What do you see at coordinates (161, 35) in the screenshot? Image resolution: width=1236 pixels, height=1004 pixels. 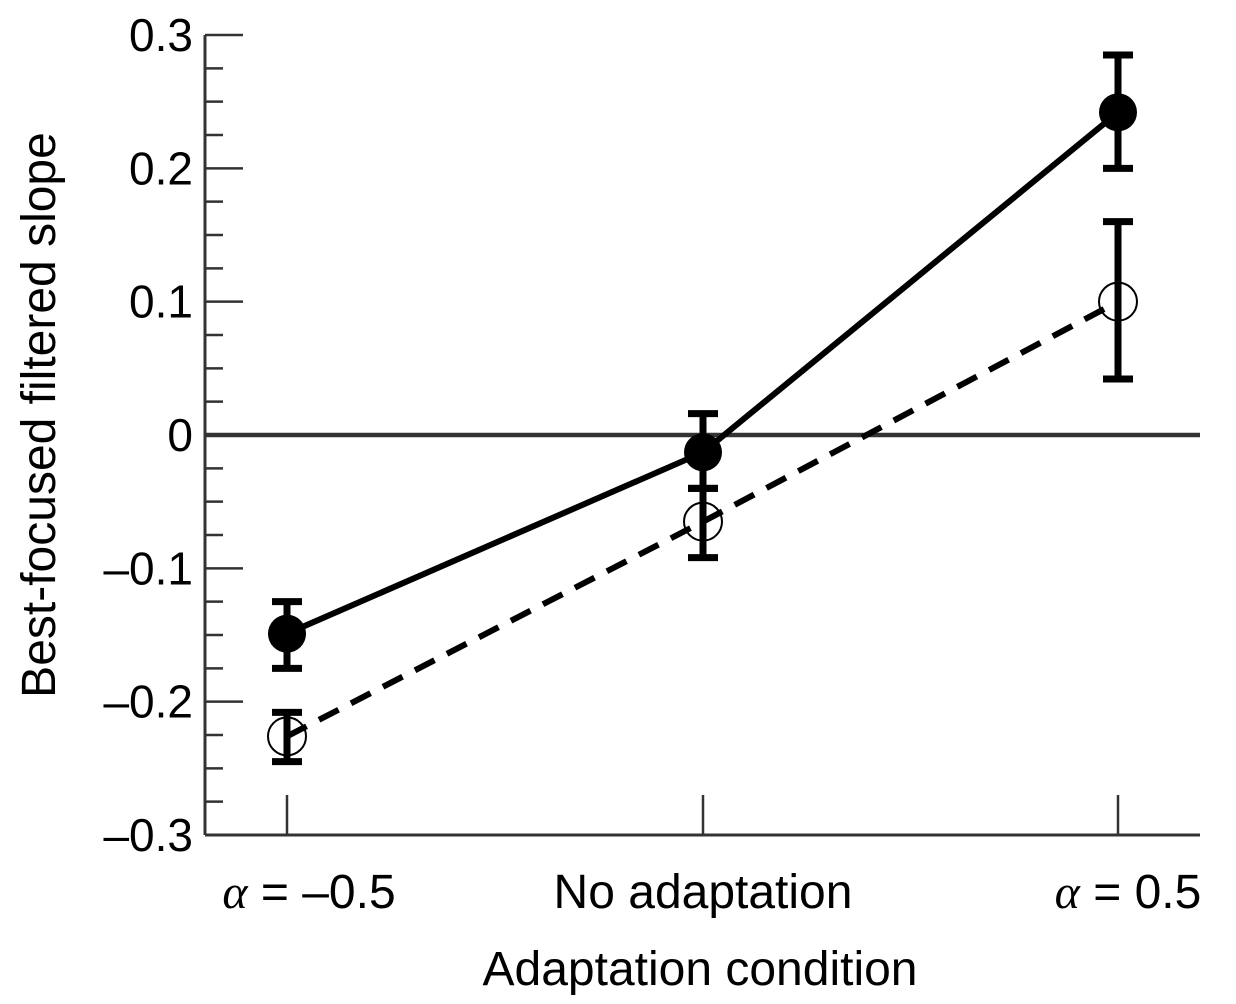 I see `y-tick-label: 0.3` at bounding box center [161, 35].